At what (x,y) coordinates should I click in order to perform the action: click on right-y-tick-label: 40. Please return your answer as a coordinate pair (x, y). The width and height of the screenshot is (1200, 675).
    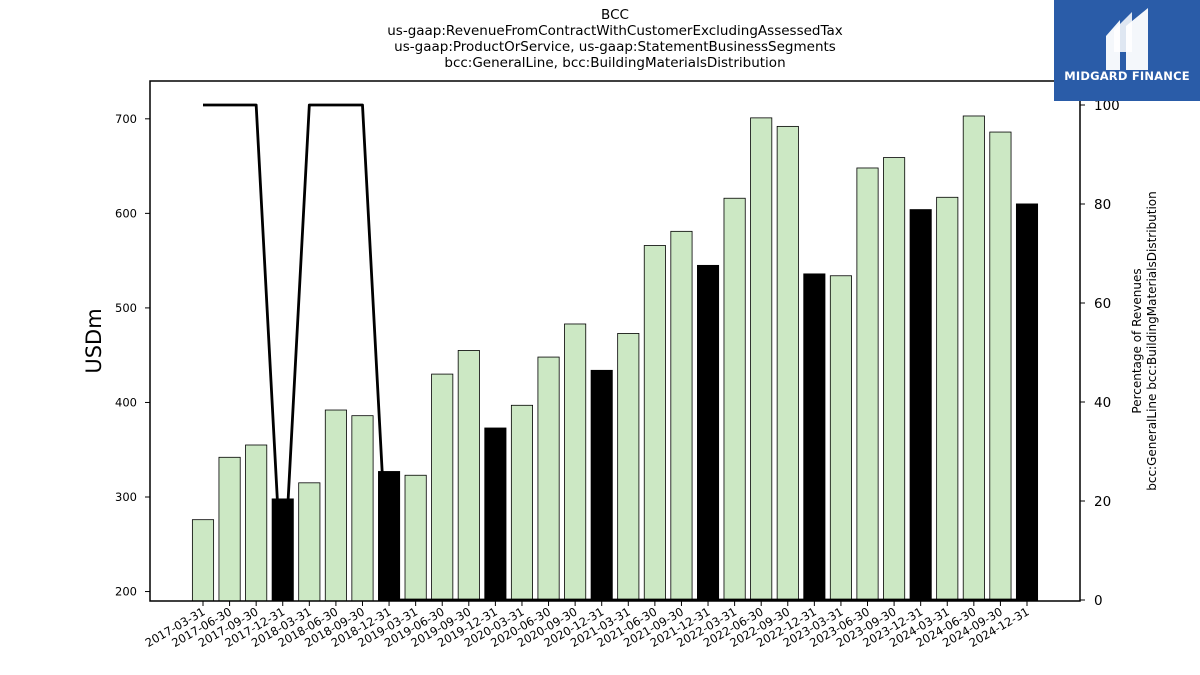
    Looking at the image, I should click on (1102, 403).